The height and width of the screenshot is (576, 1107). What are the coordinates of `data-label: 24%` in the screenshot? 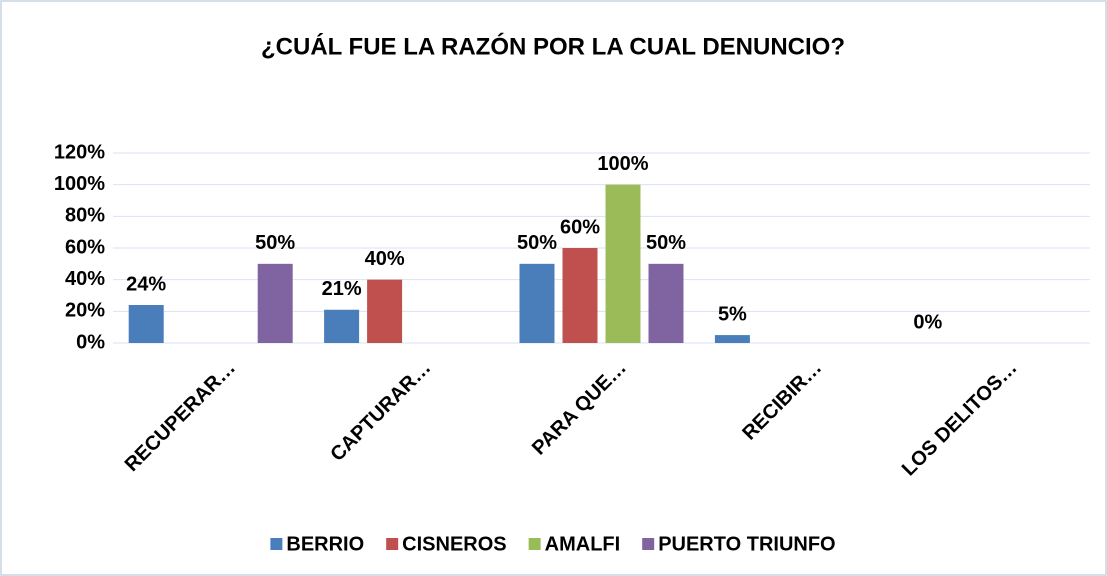 It's located at (146, 284).